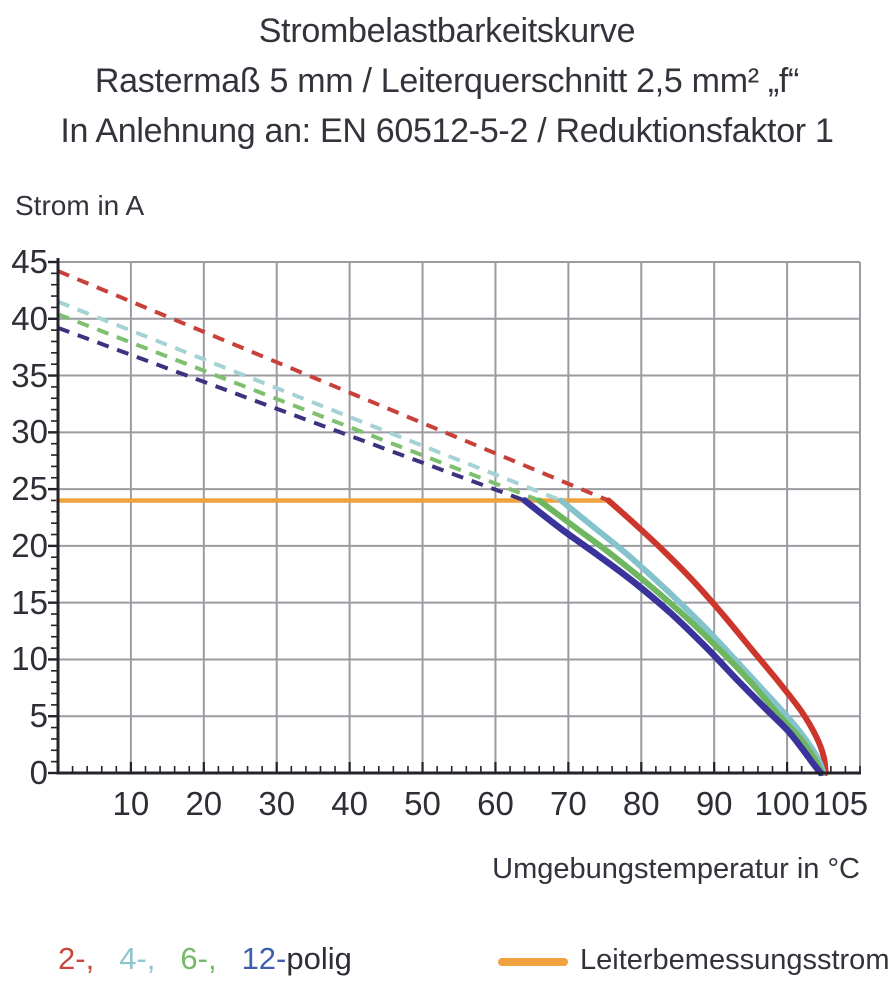 This screenshot has height=1000, width=894. Describe the element at coordinates (29, 432) in the screenshot. I see `y-tick-label: 30` at that location.